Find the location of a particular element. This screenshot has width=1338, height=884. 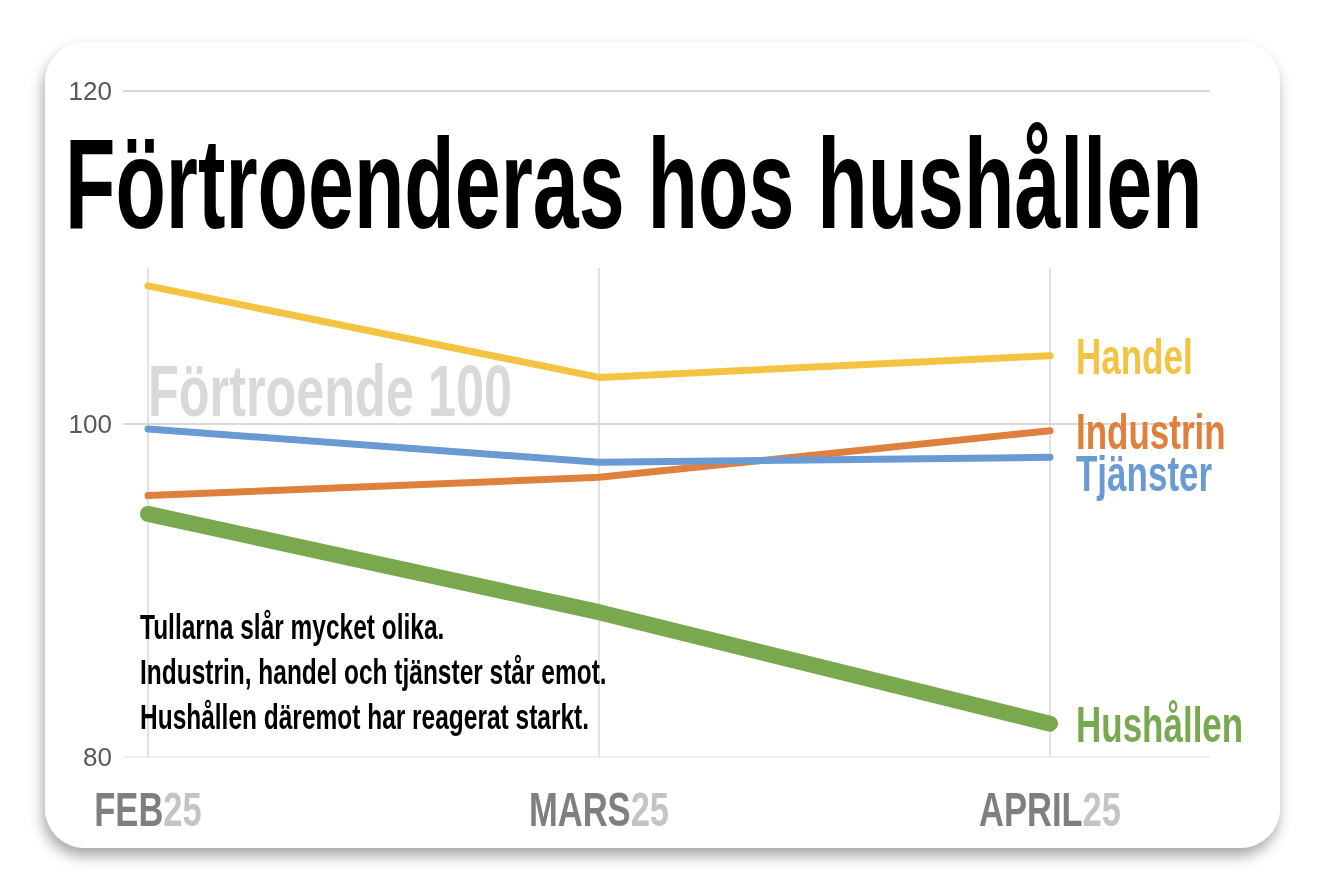

x-tick-label: MARS25 is located at coordinates (599, 809).